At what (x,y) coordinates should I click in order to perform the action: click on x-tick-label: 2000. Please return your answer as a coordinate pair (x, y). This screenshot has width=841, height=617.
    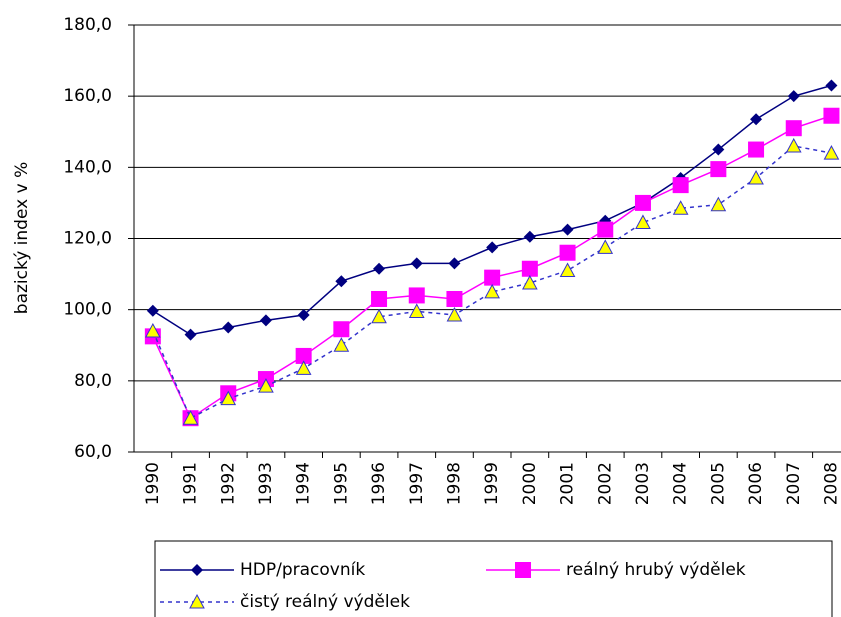
    Looking at the image, I should click on (530, 483).